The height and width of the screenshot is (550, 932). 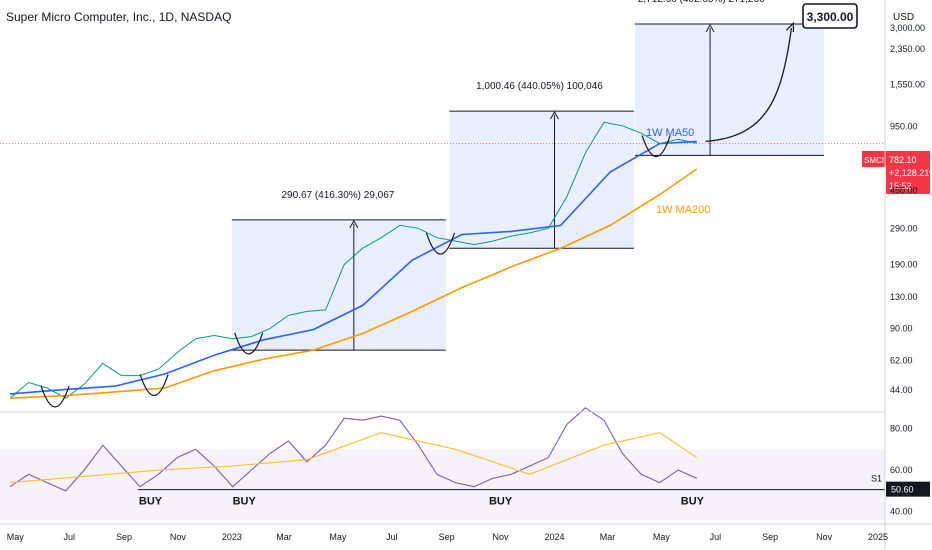 What do you see at coordinates (904, 127) in the screenshot?
I see `price-tick-label: 950.00` at bounding box center [904, 127].